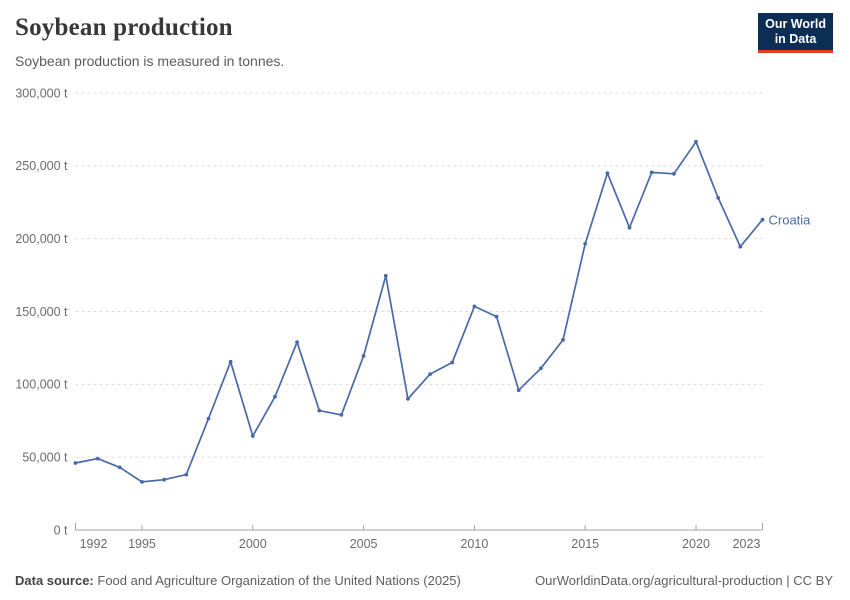  What do you see at coordinates (142, 544) in the screenshot?
I see `x-tick-label: 1995` at bounding box center [142, 544].